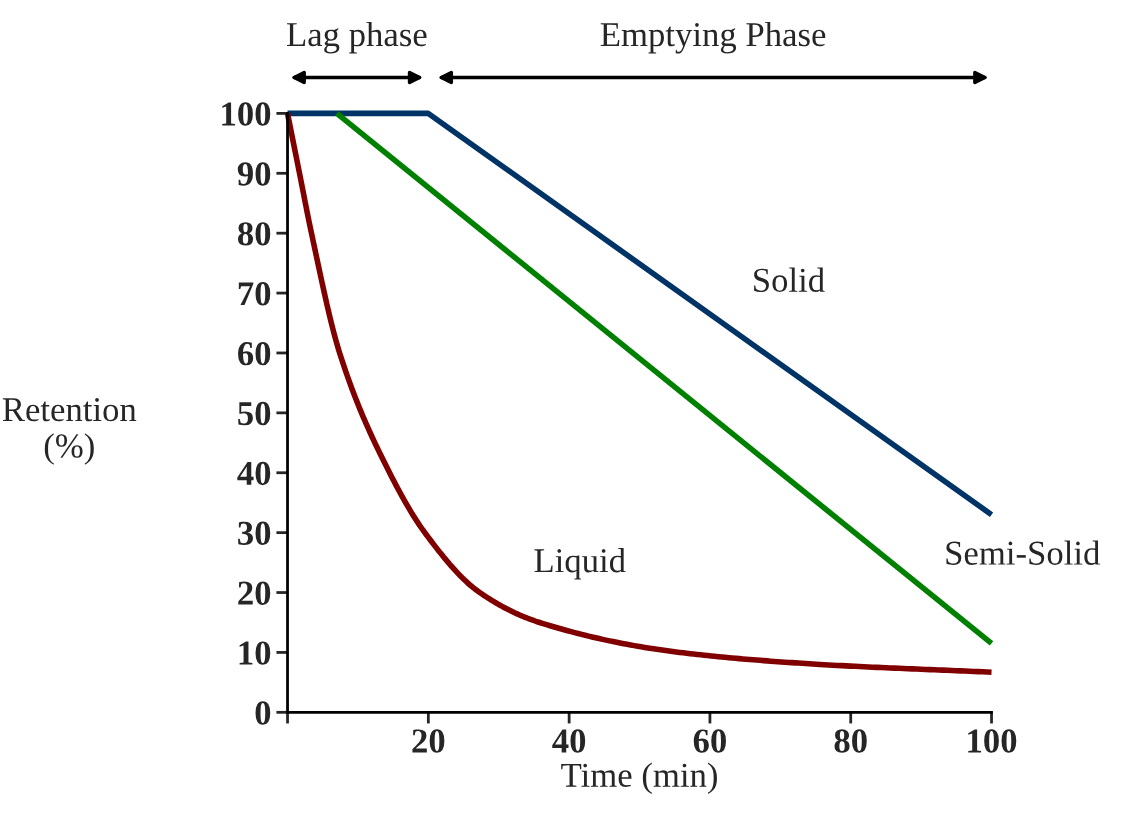 The height and width of the screenshot is (840, 1141). What do you see at coordinates (357, 37) in the screenshot?
I see `text: Lag phase` at bounding box center [357, 37].